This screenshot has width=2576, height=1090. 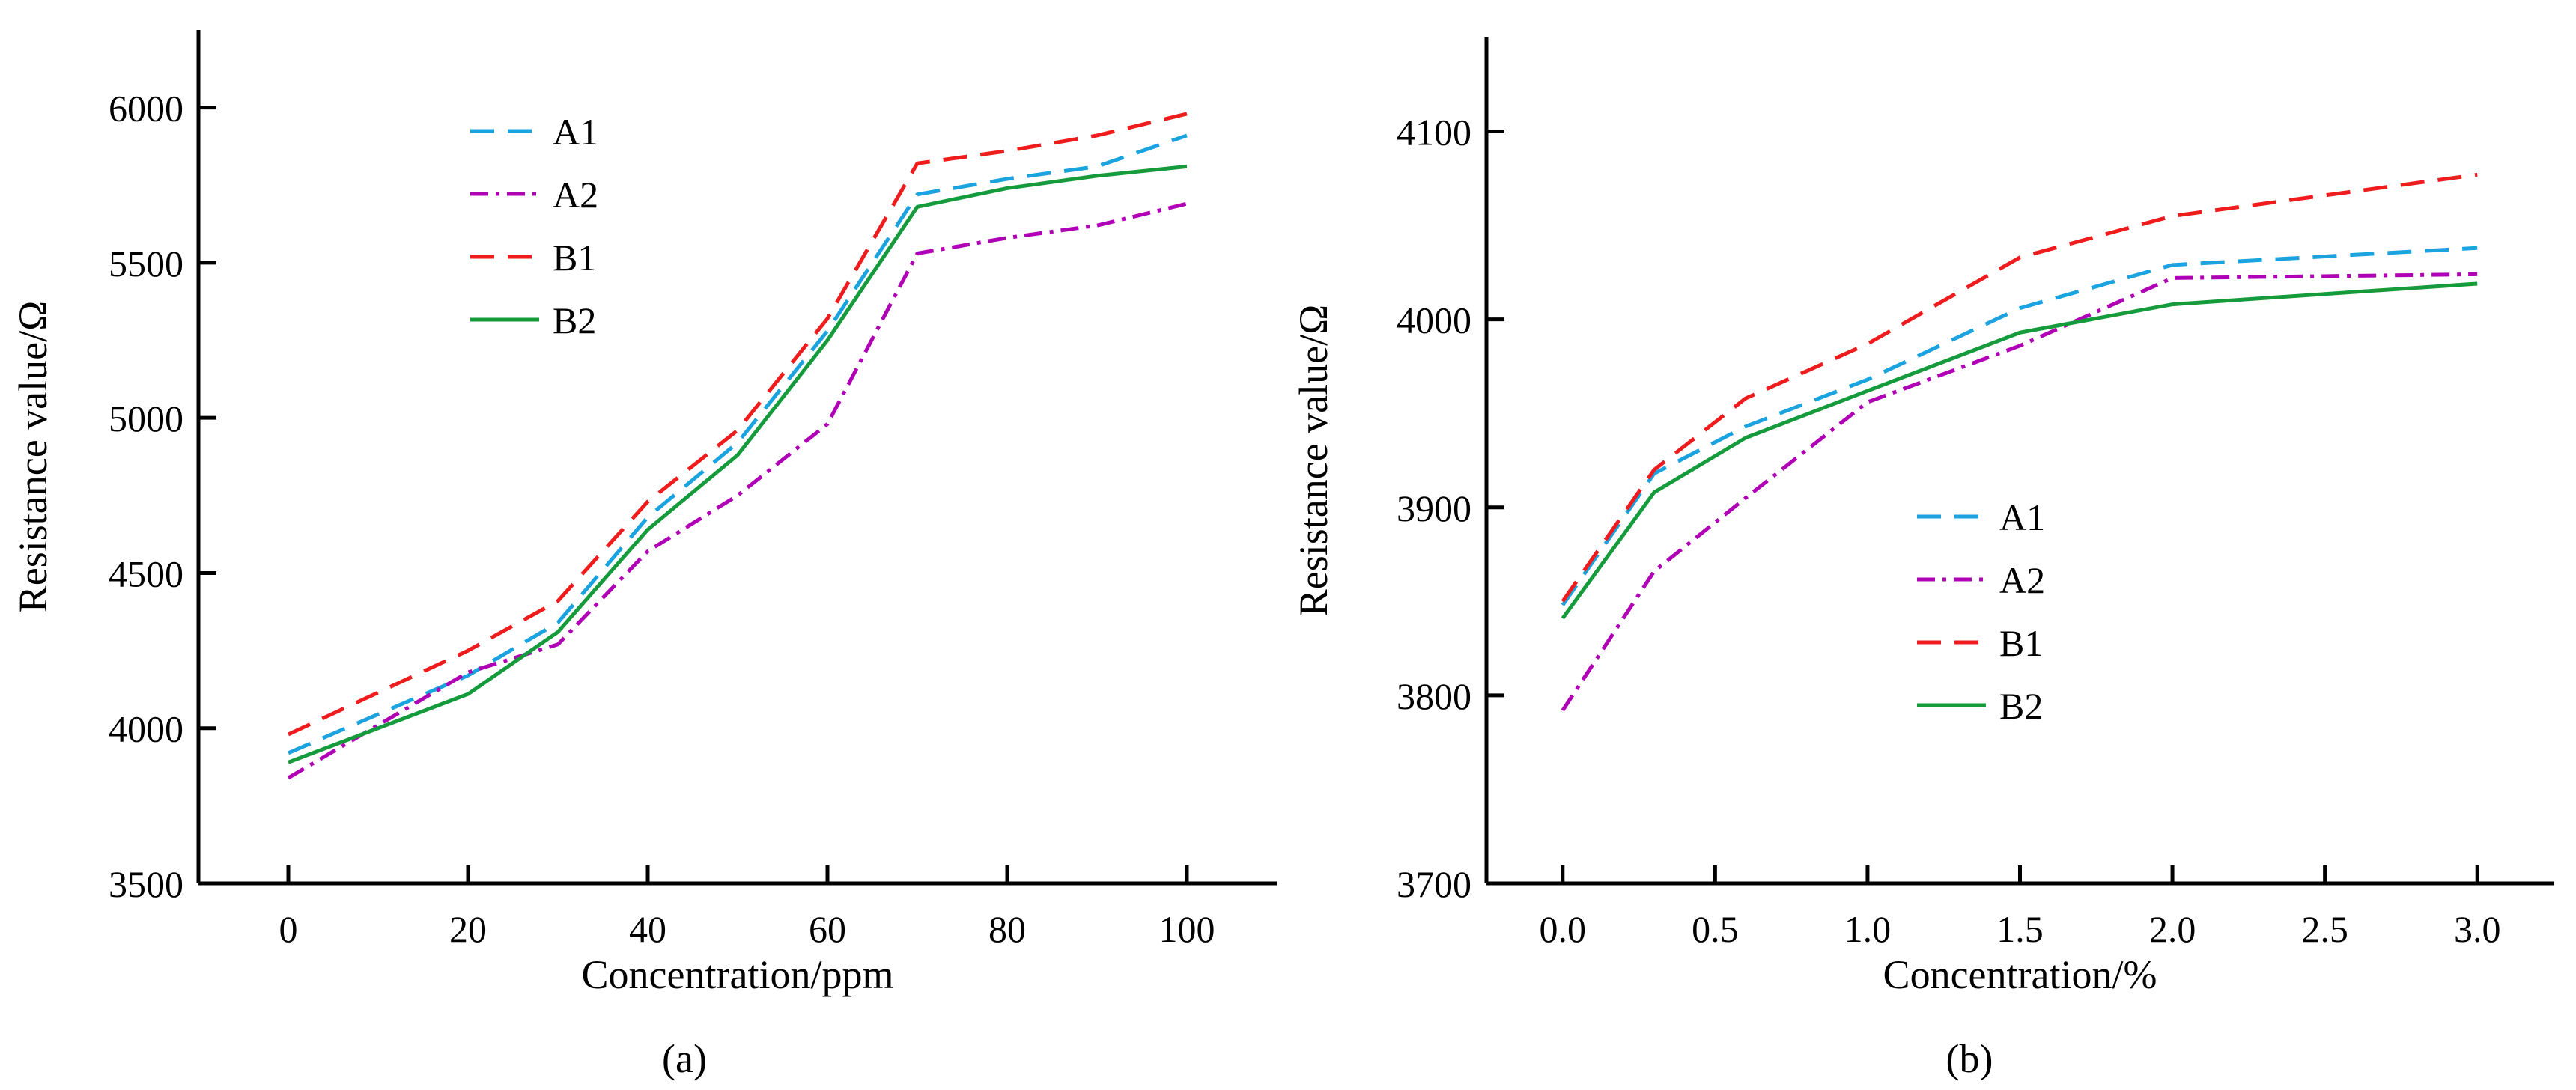 What do you see at coordinates (1007, 929) in the screenshot?
I see `x-tick-label: 80` at bounding box center [1007, 929].